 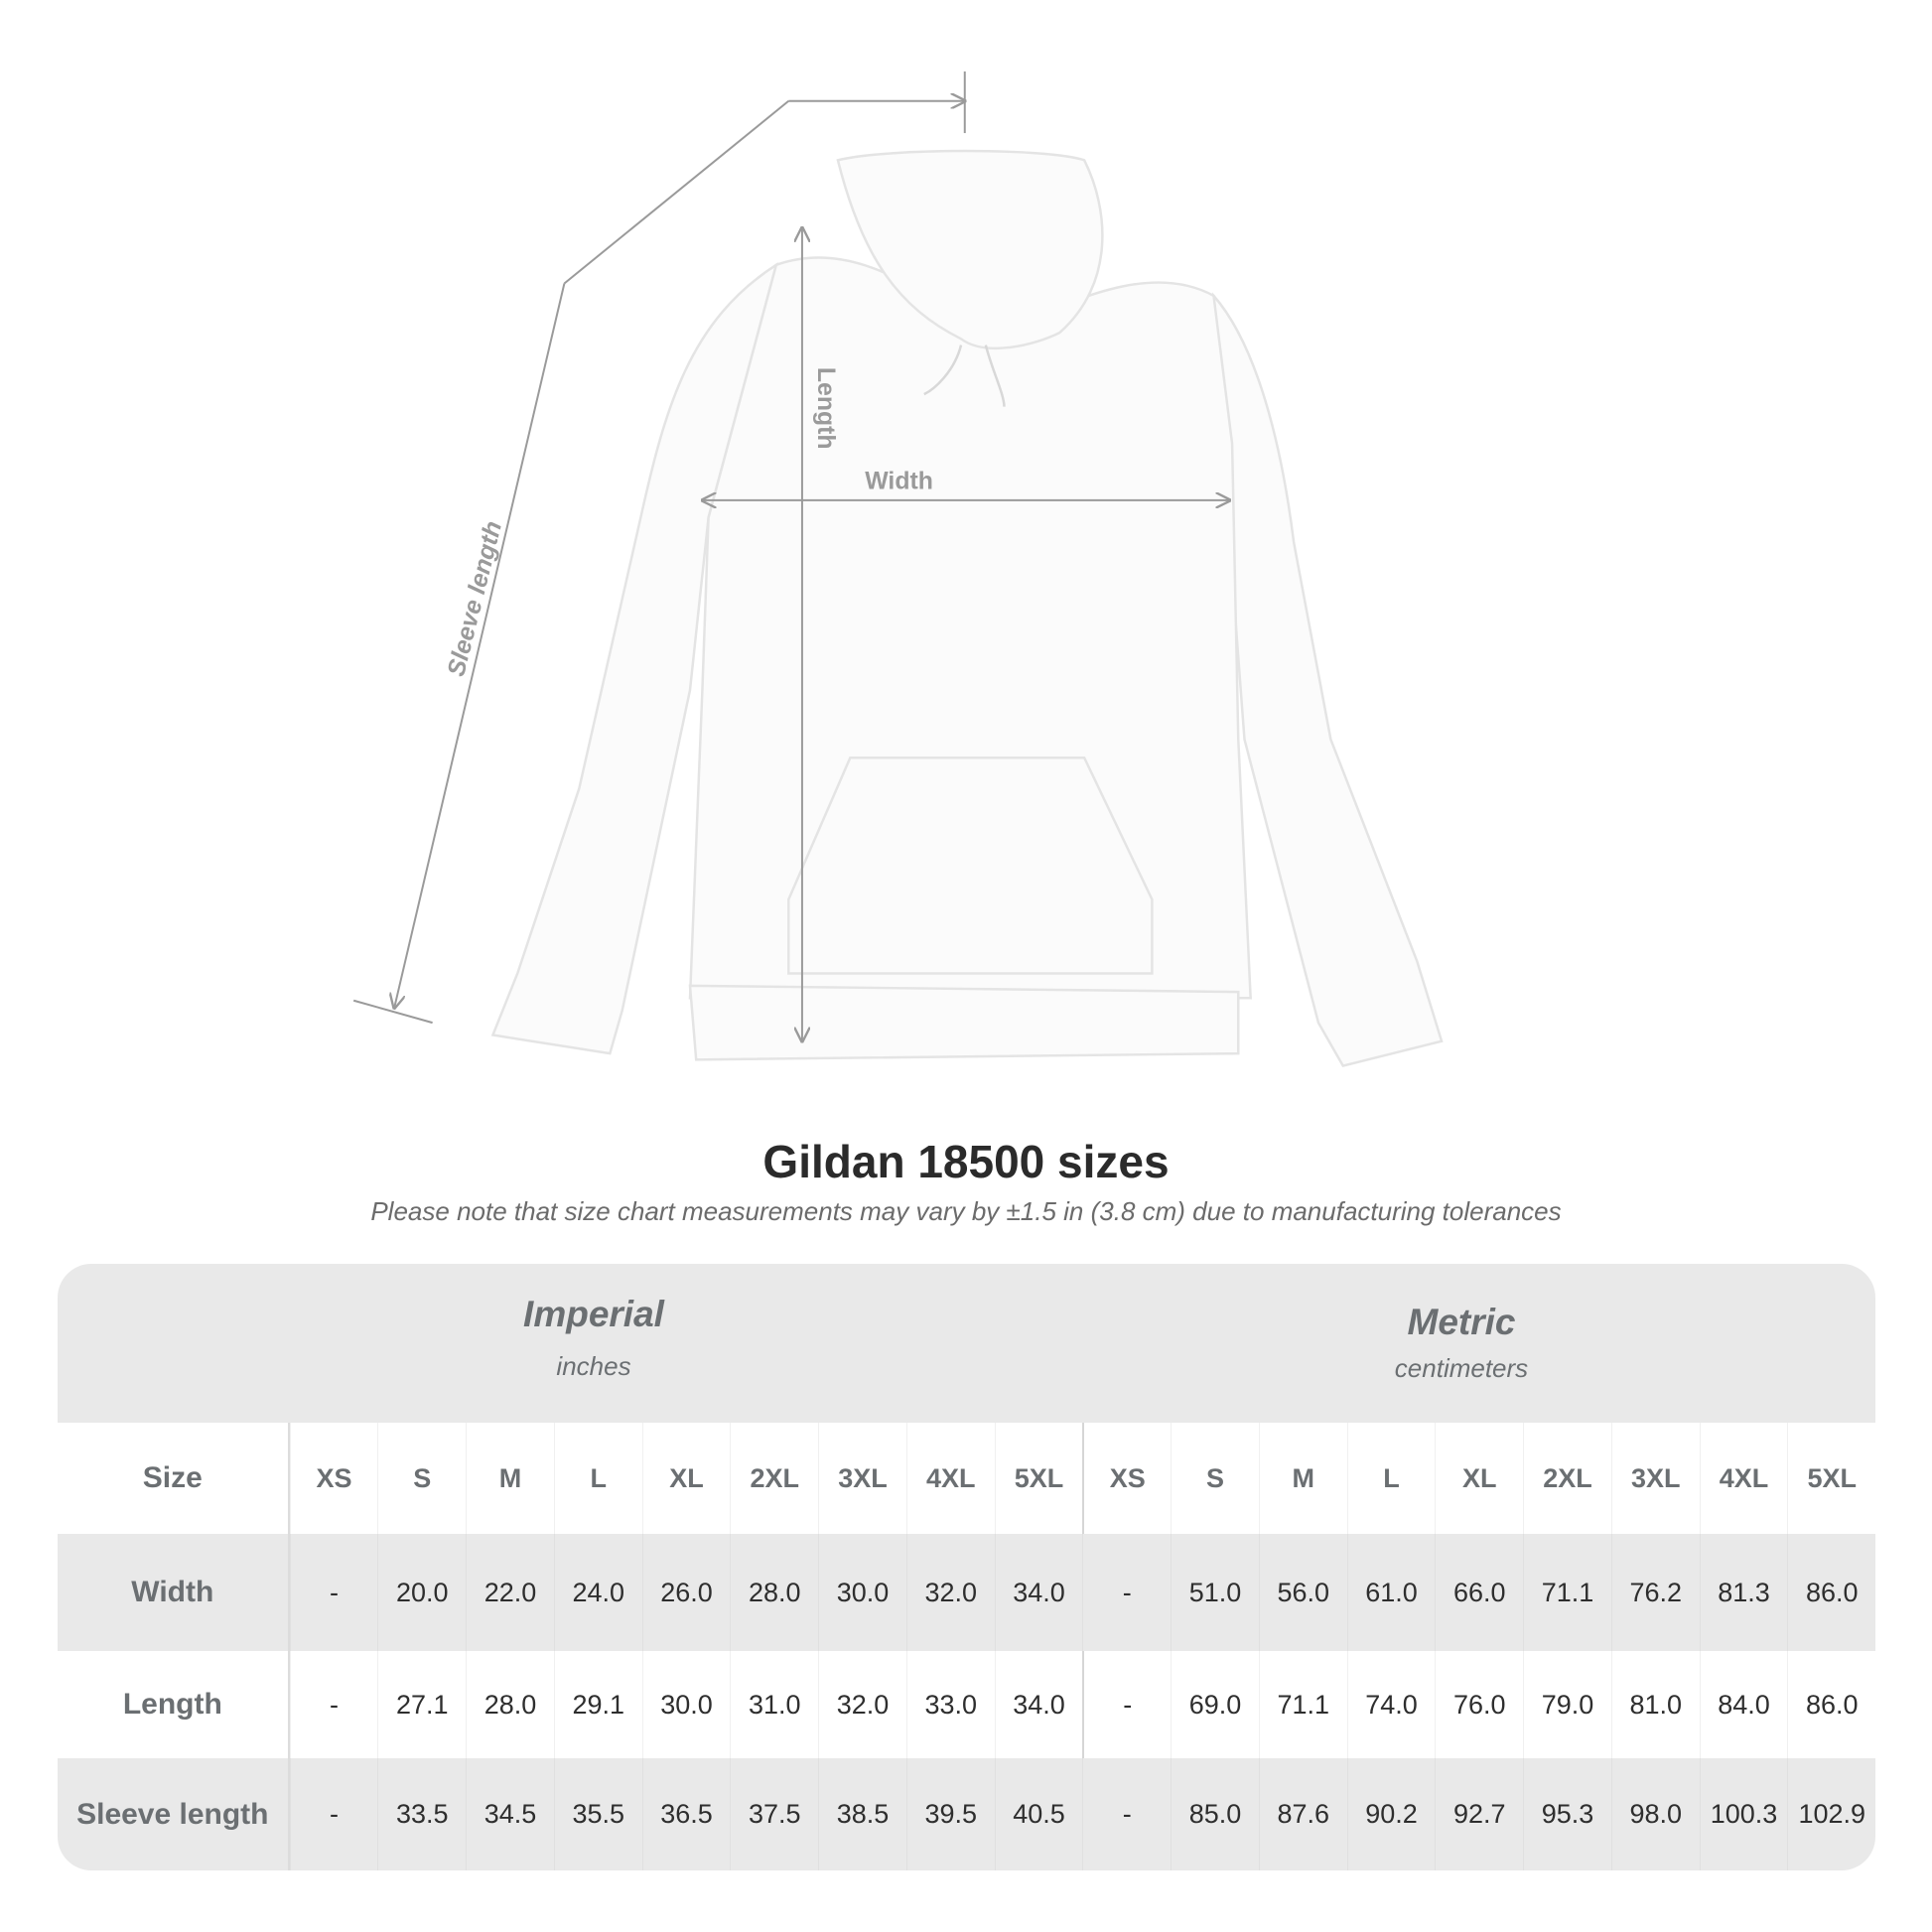 What do you see at coordinates (686, 1814) in the screenshot?
I see `table-cell: 36.5` at bounding box center [686, 1814].